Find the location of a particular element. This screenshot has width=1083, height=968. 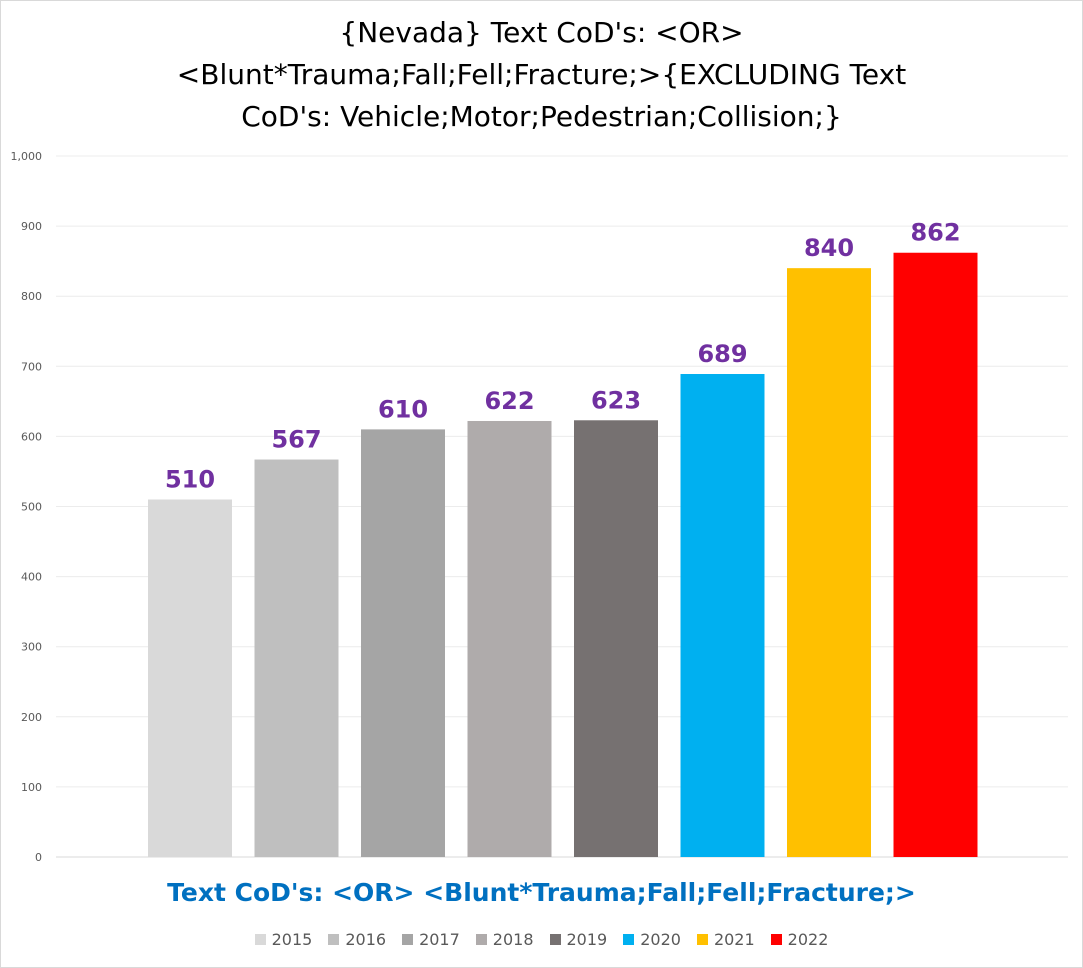

legend-label: 2021 is located at coordinates (734, 939).